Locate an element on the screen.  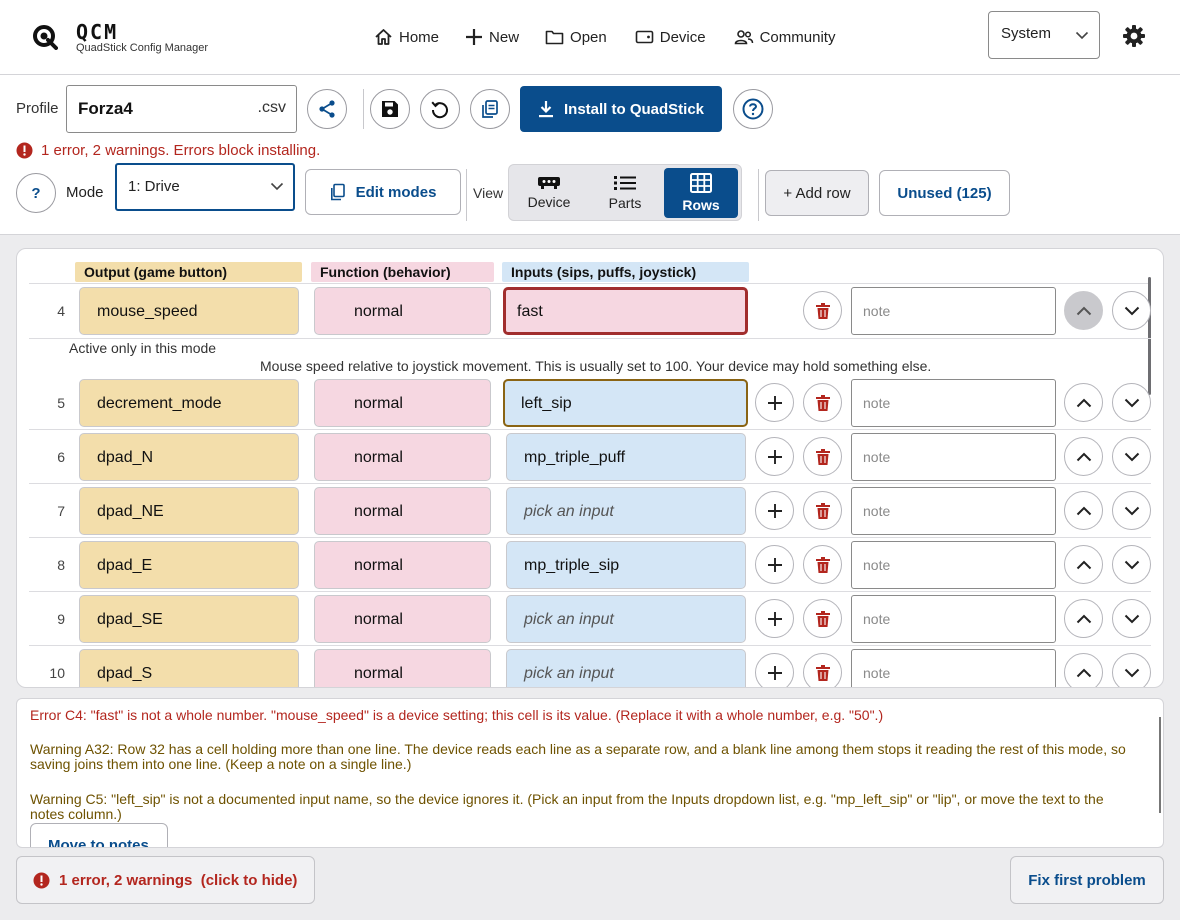
nav-device: Device is located at coordinates (670, 37).